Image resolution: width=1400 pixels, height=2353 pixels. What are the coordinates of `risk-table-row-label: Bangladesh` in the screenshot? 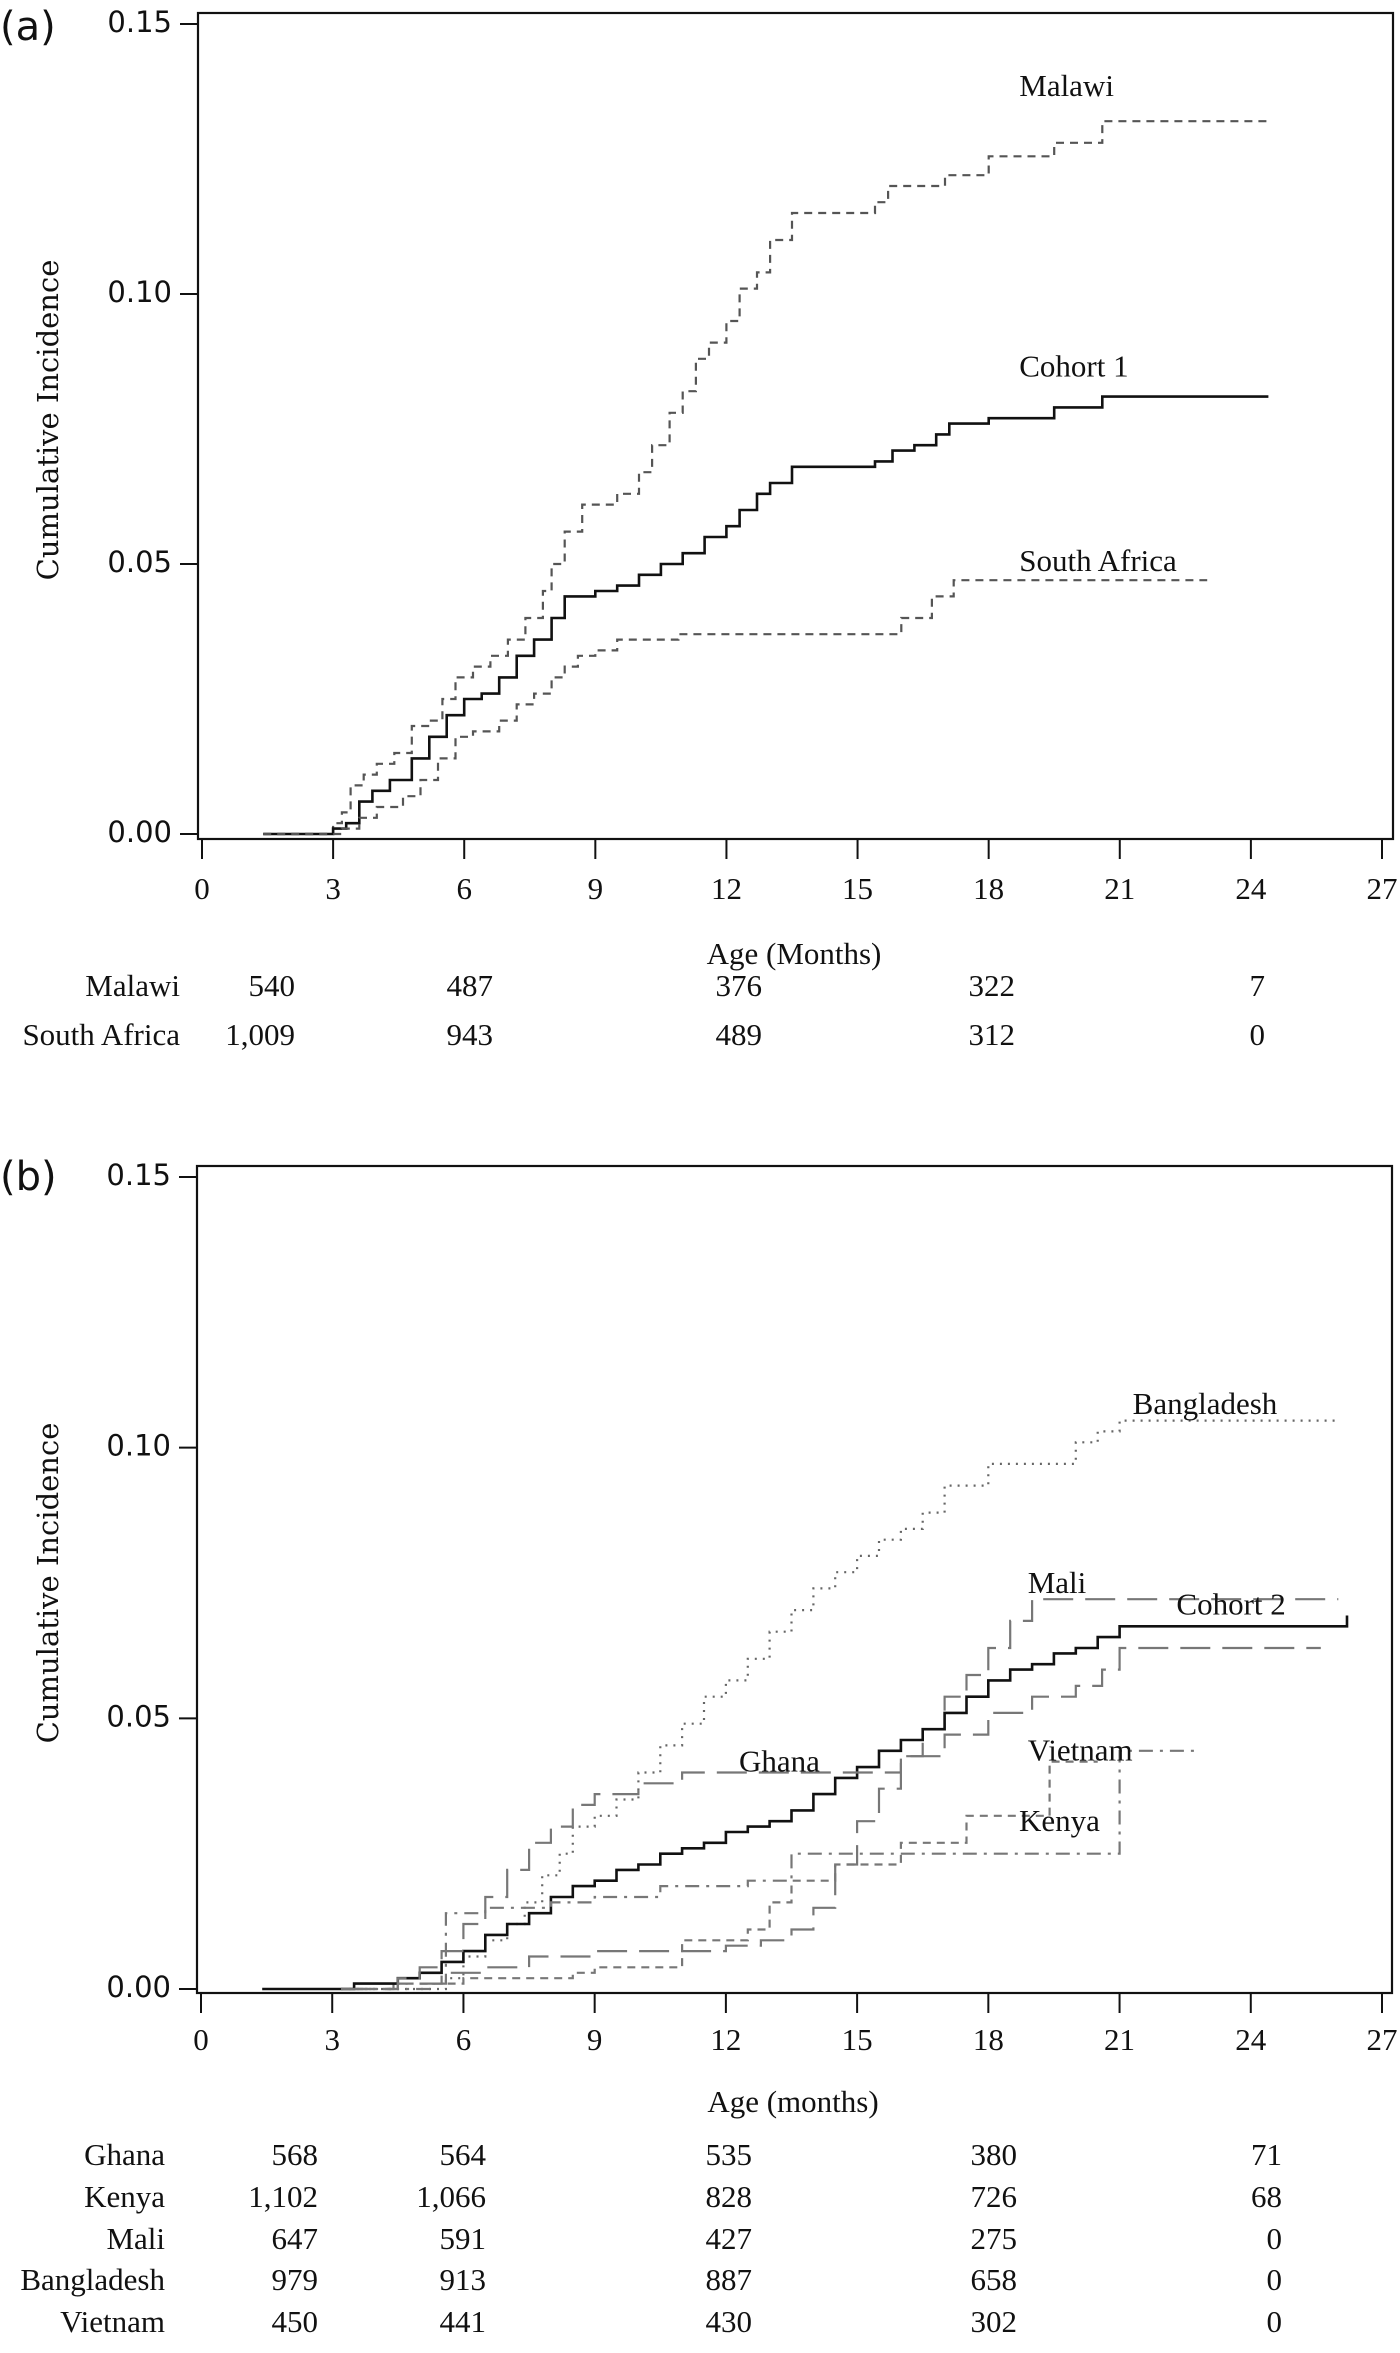 It's located at (92, 2279).